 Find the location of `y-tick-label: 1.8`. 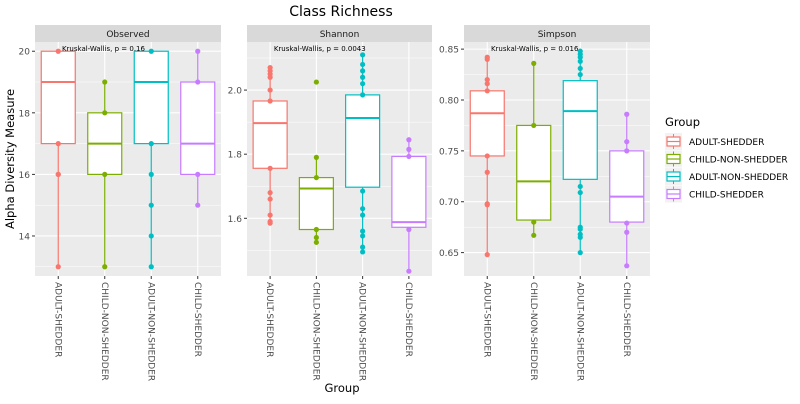

y-tick-label: 1.8 is located at coordinates (235, 156).